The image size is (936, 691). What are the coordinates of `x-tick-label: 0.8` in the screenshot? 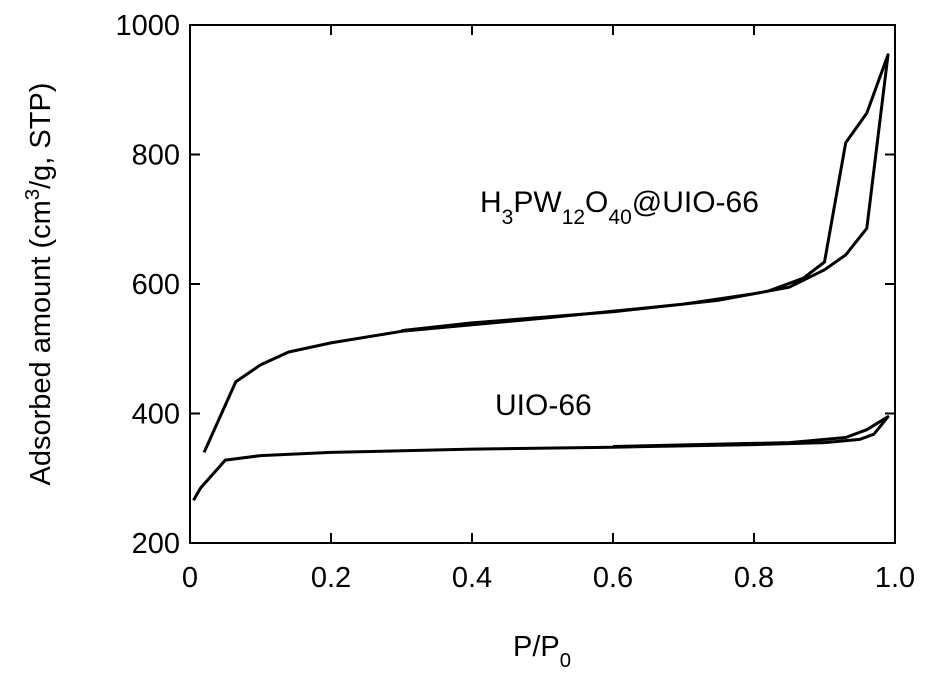 It's located at (754, 578).